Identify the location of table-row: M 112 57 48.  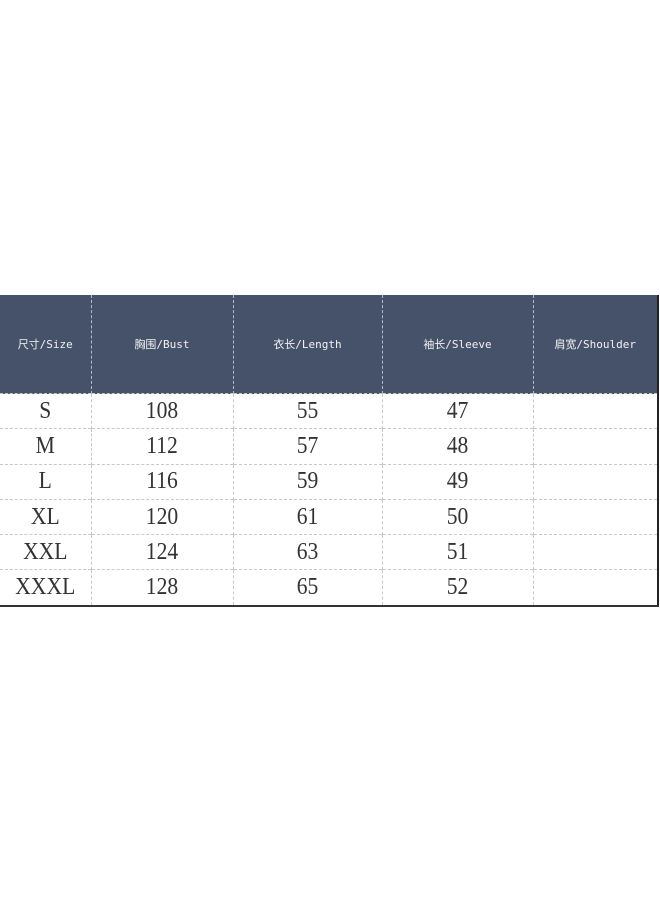
(329, 446).